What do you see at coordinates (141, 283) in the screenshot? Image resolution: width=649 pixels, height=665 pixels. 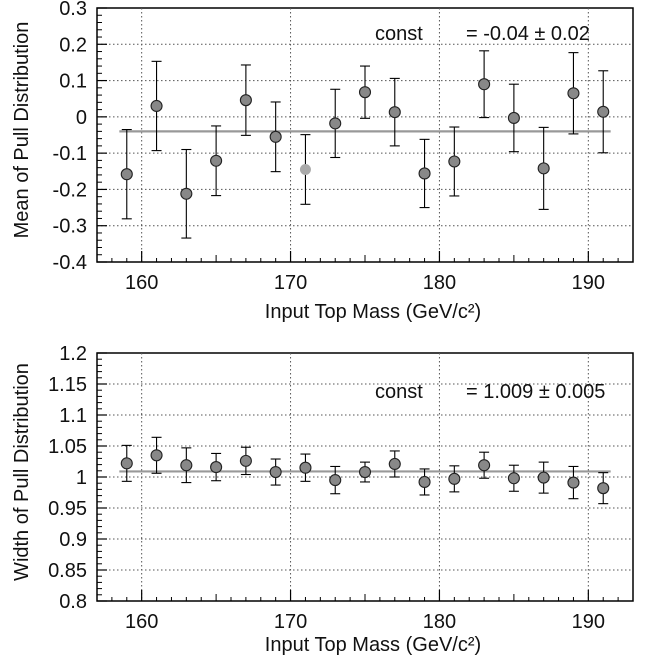 I see `mean-x-tick-label: 160` at bounding box center [141, 283].